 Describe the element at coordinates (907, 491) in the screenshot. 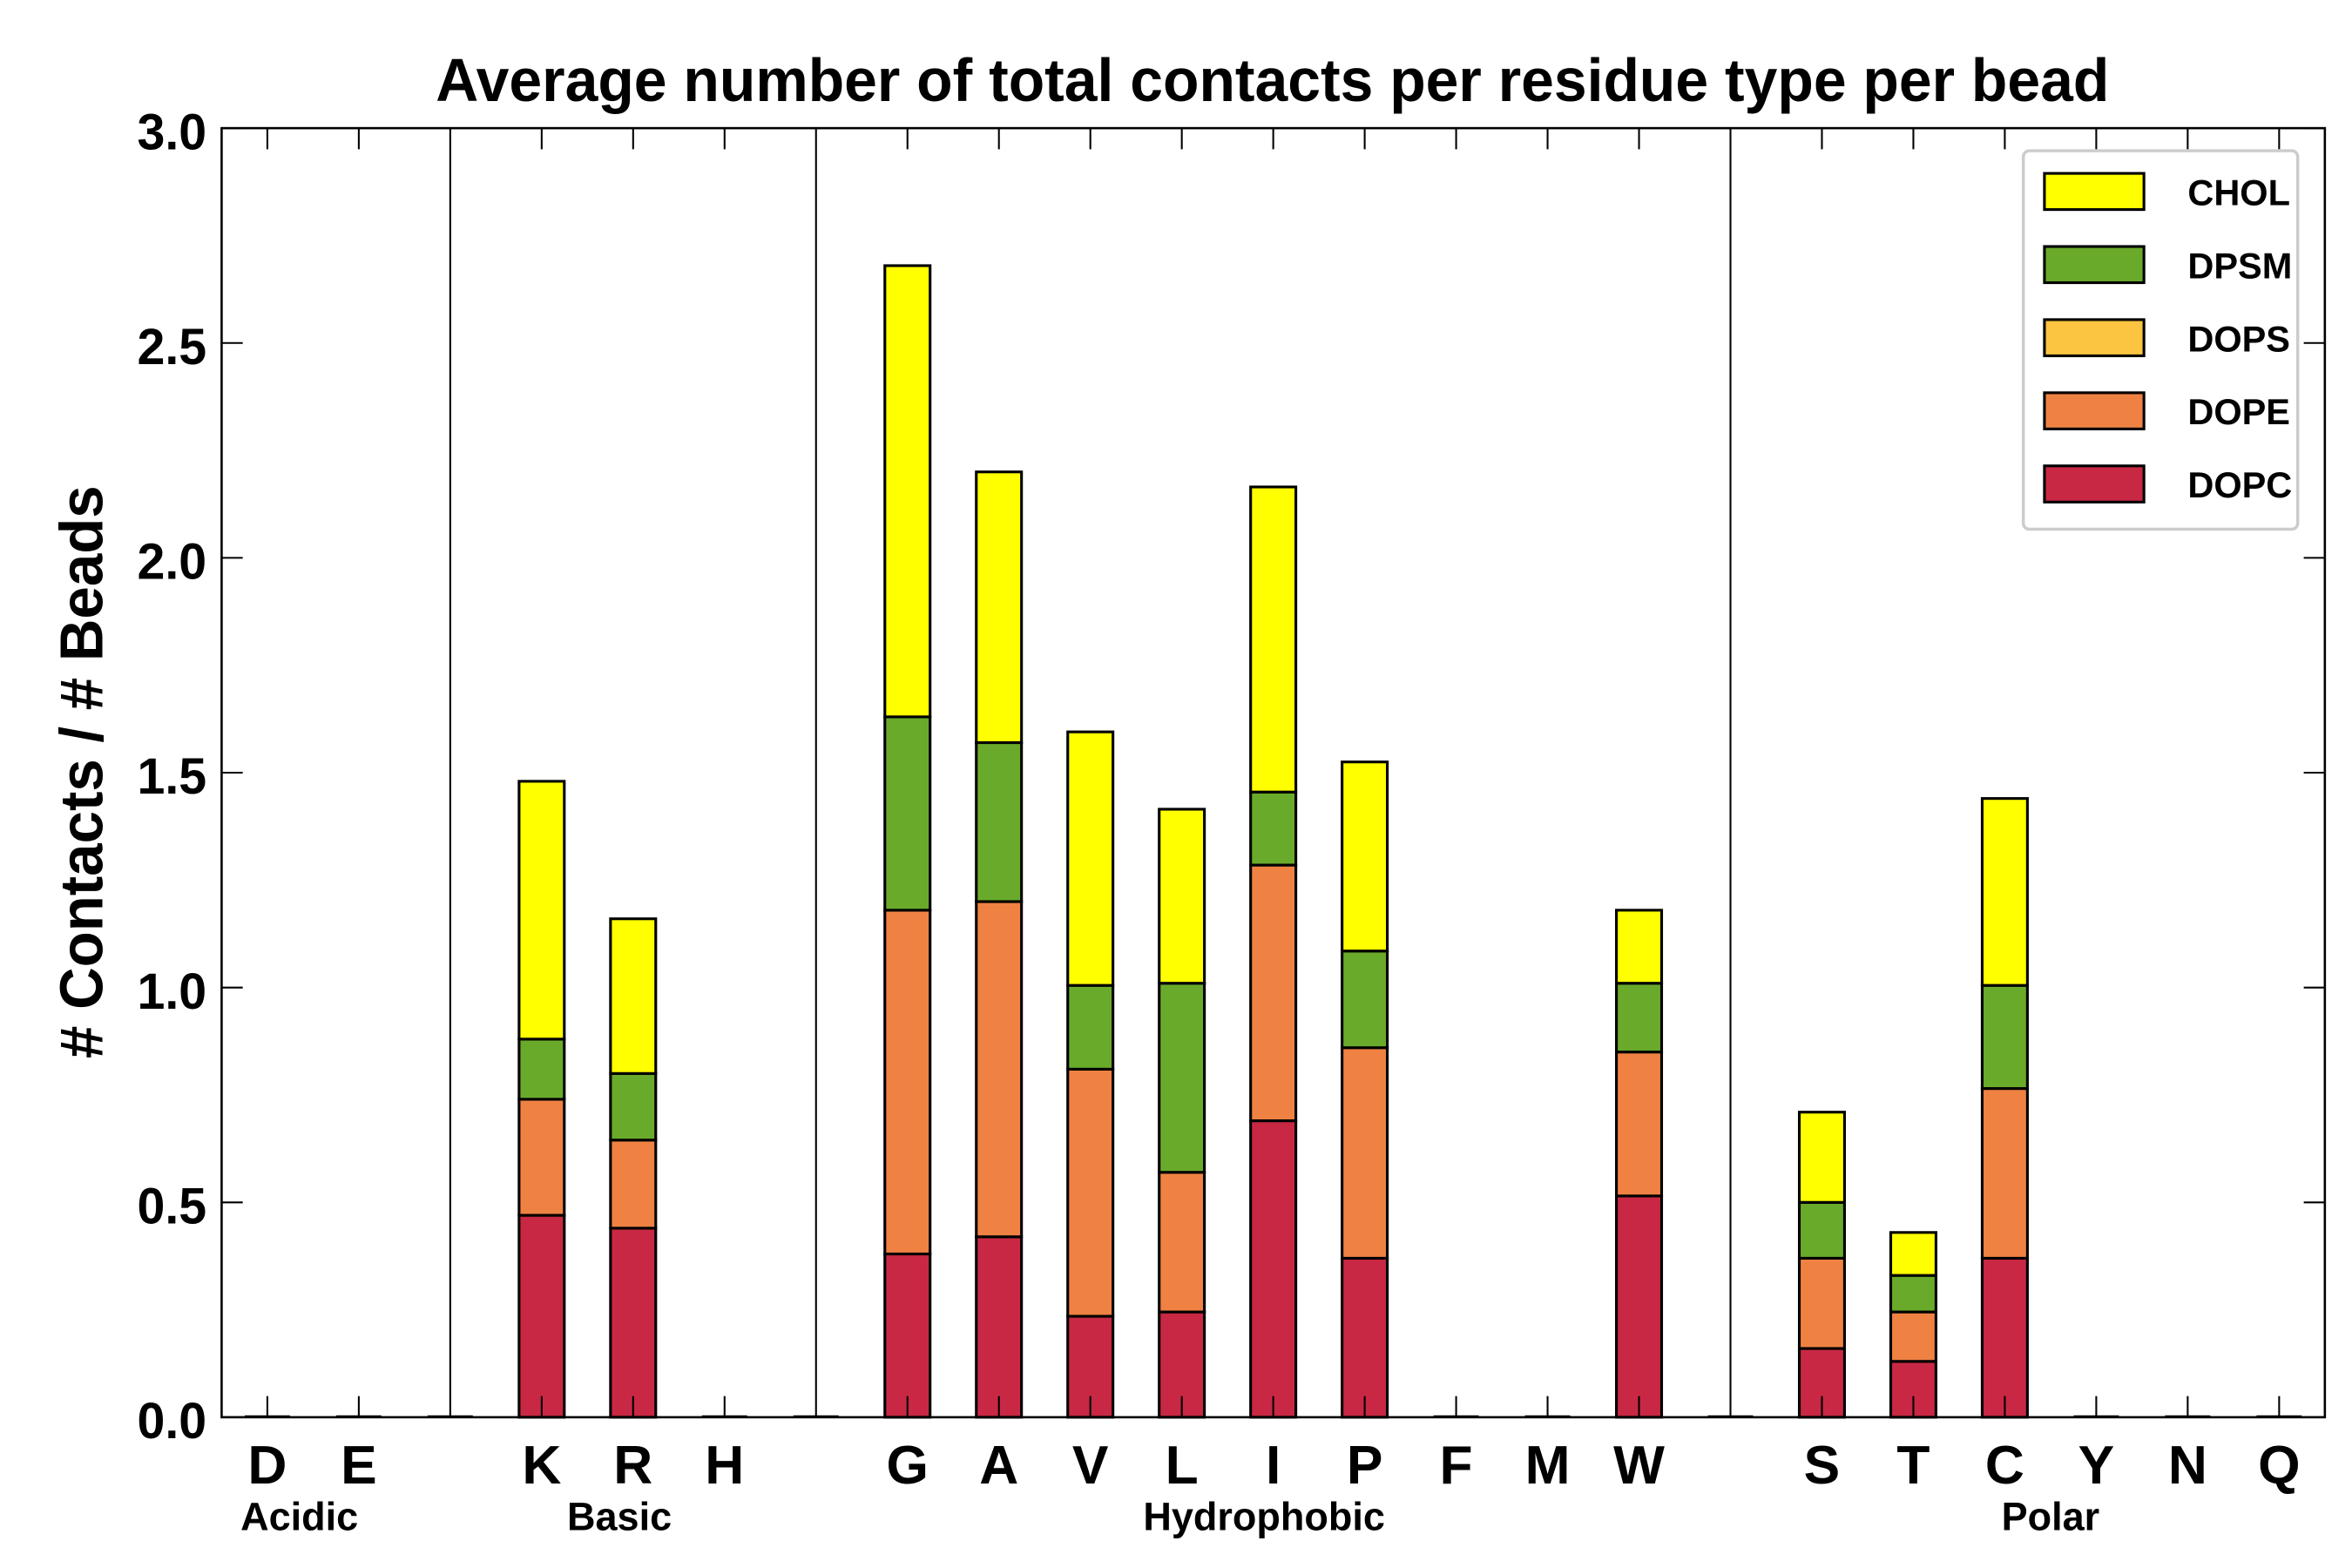

I see `bar-chol-G` at that location.